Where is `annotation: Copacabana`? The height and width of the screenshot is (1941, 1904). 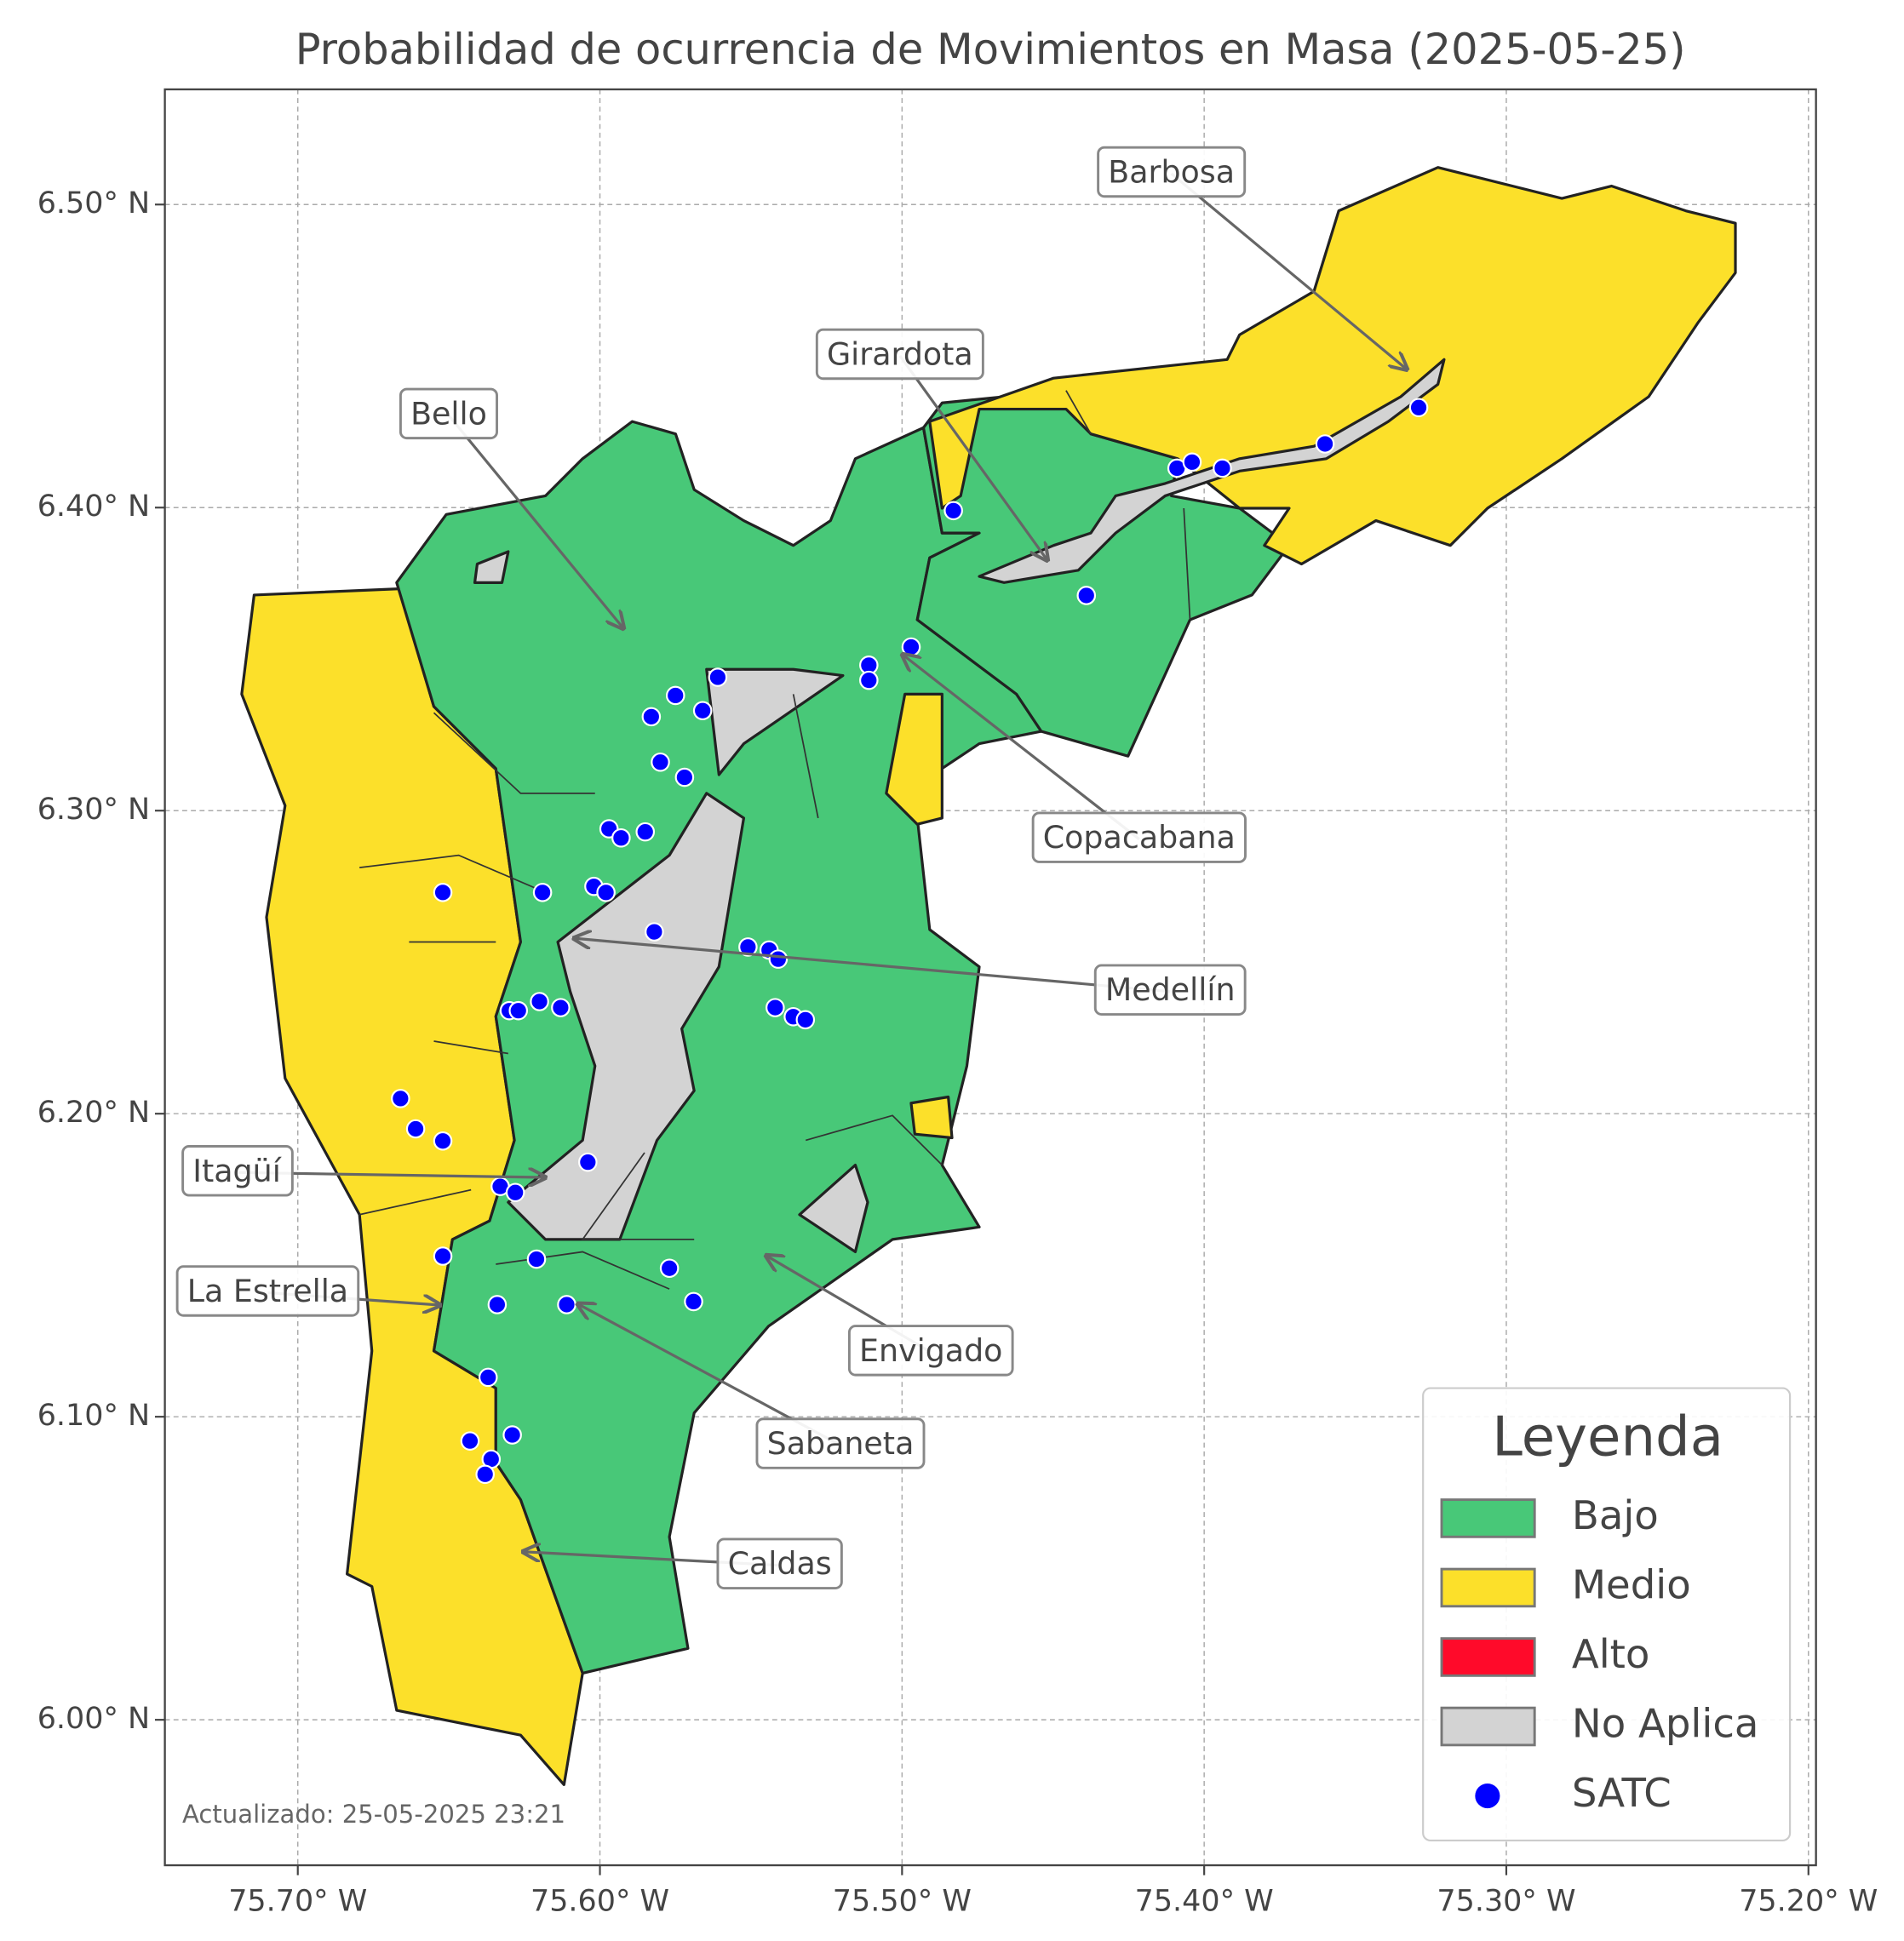
annotation: Copacabana is located at coordinates (1075, 759).